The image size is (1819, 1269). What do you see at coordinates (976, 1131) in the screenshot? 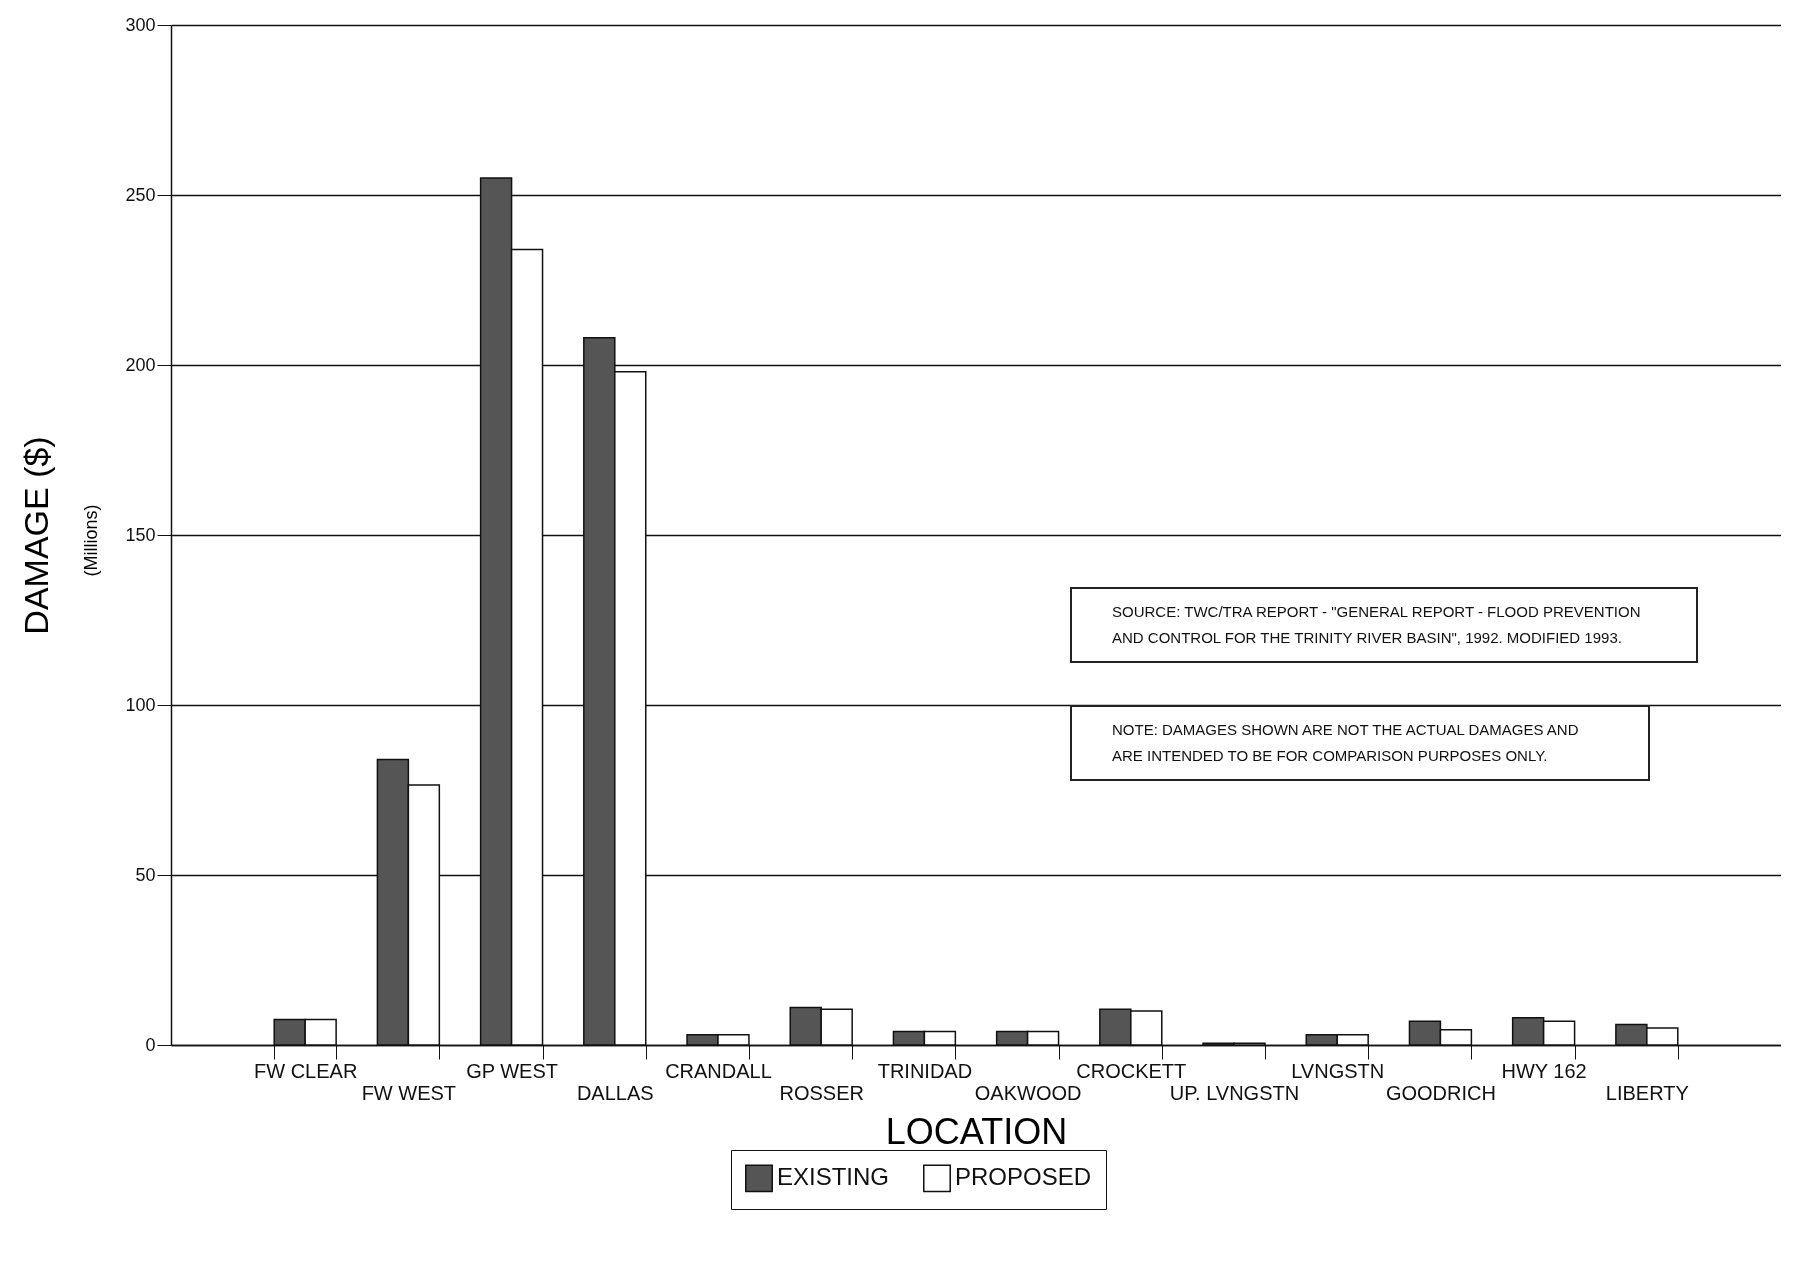
I see `x-axis-title: LOCATION` at bounding box center [976, 1131].